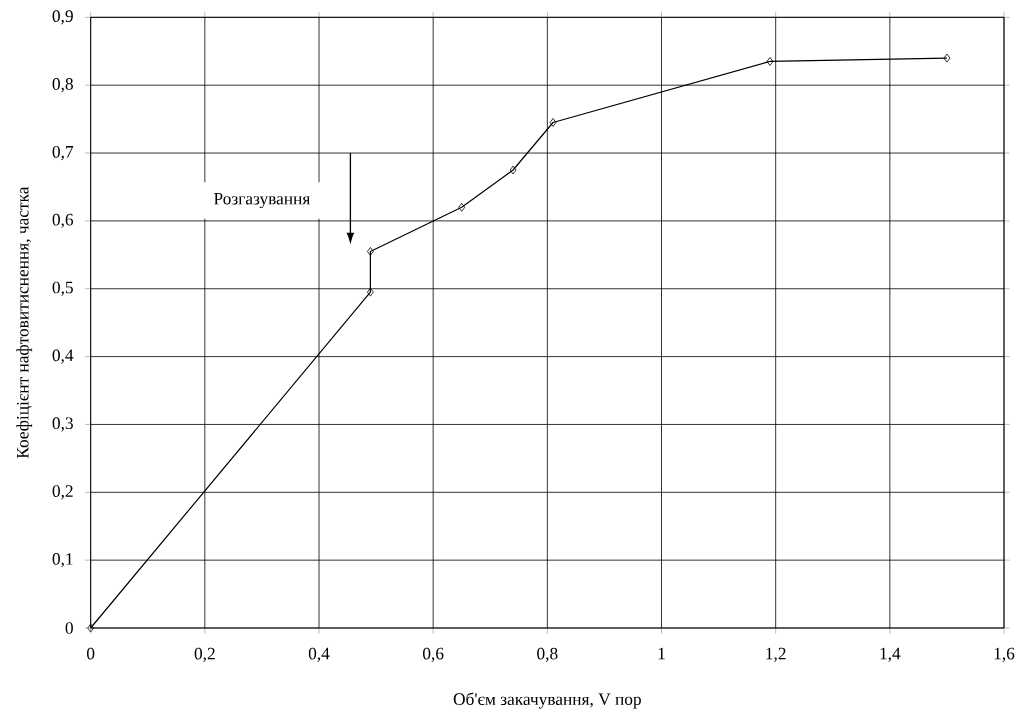  I want to click on y-tick-label: 0,7, so click(63, 153).